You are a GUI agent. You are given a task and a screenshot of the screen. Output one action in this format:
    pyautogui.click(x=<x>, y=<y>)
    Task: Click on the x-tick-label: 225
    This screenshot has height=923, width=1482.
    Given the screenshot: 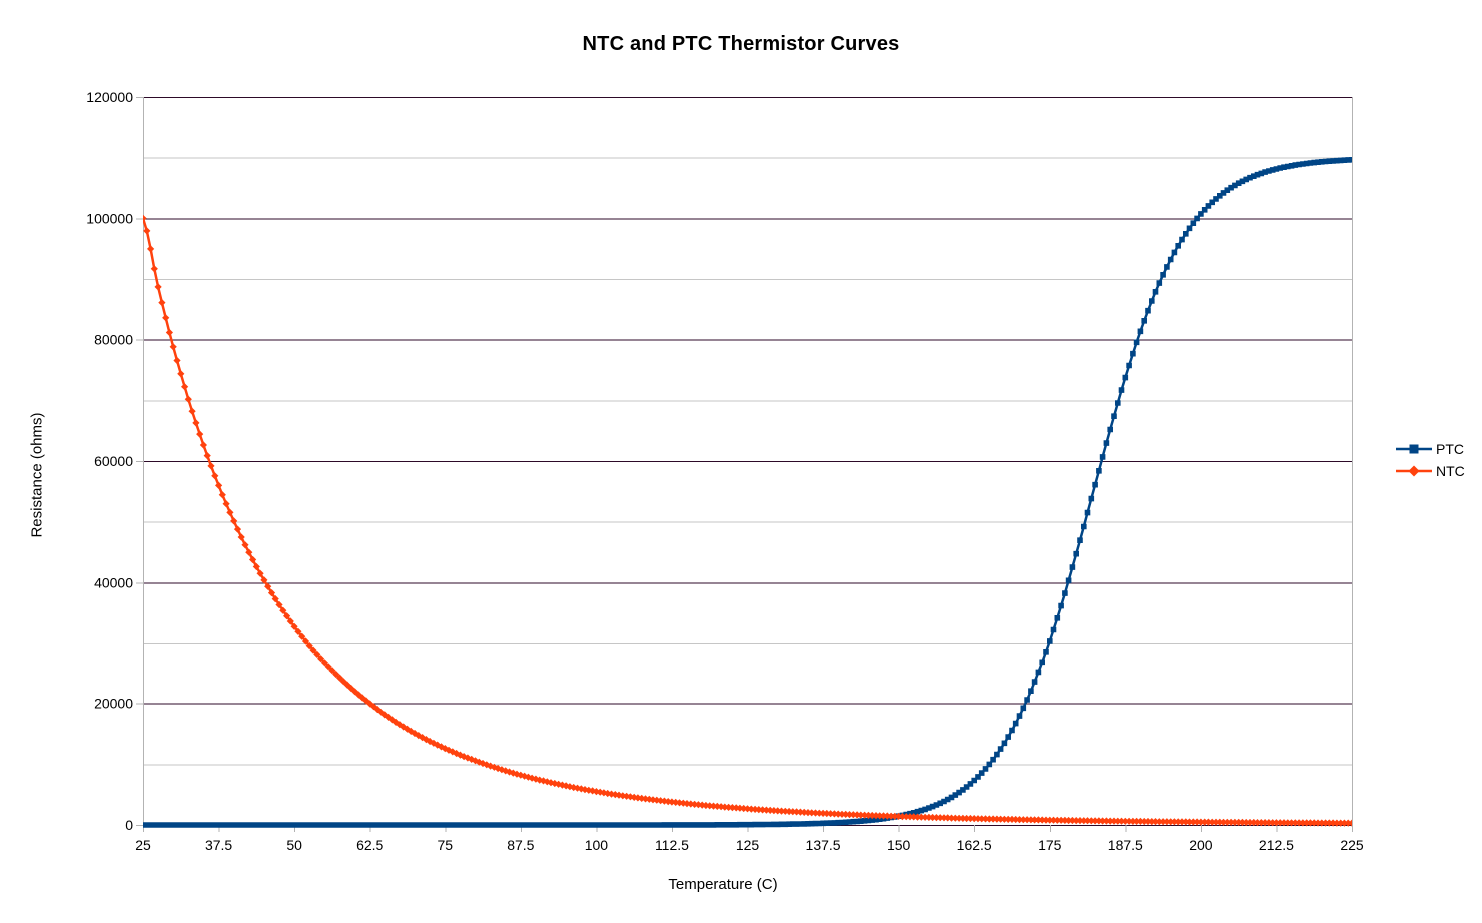 What is the action you would take?
    pyautogui.click(x=1352, y=845)
    